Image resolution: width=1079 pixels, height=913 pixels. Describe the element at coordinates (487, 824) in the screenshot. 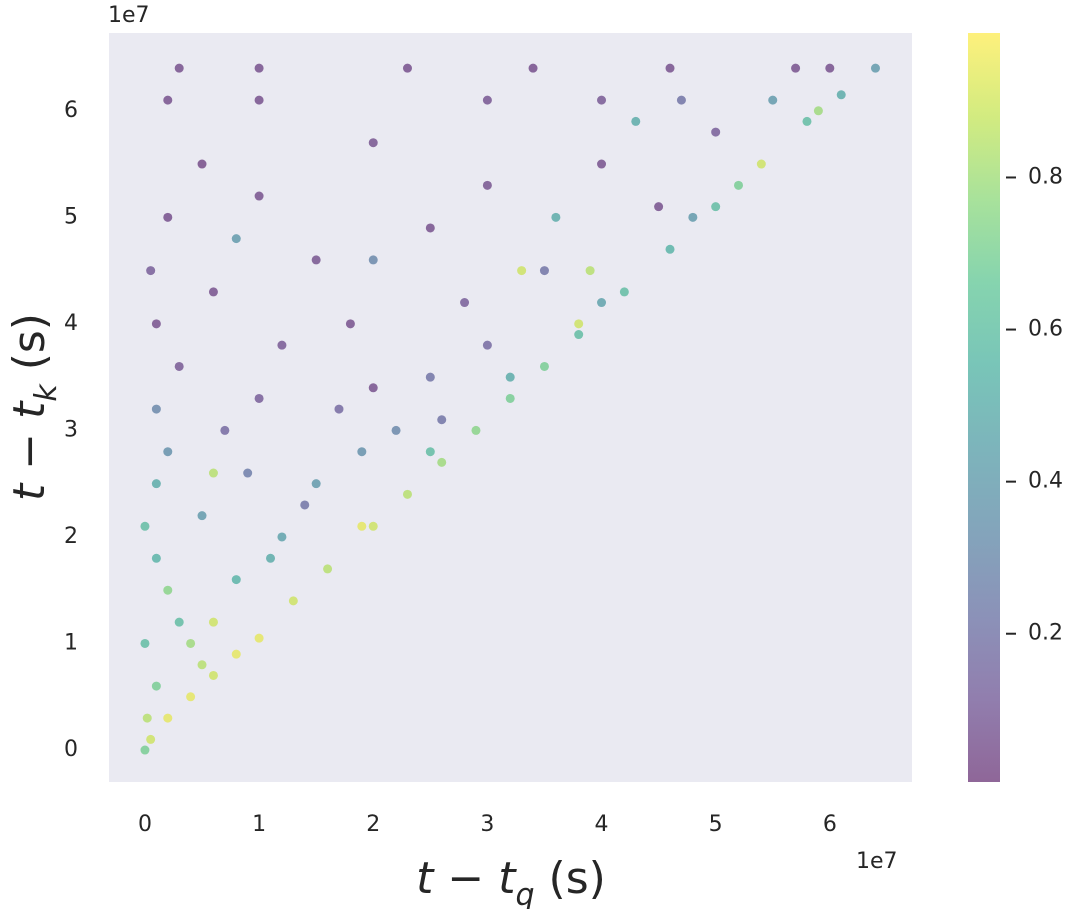

I see `x-tick-label: 3` at that location.